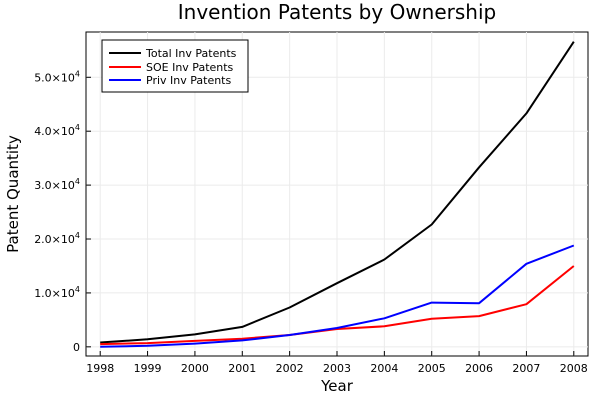 The width and height of the screenshot is (600, 400). I want to click on x-axis-label: Year, so click(337, 386).